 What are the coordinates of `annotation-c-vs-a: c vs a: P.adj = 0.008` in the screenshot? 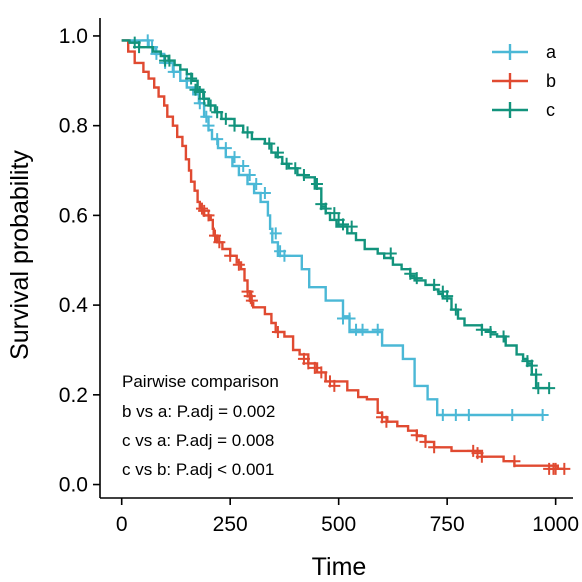 It's located at (198, 440).